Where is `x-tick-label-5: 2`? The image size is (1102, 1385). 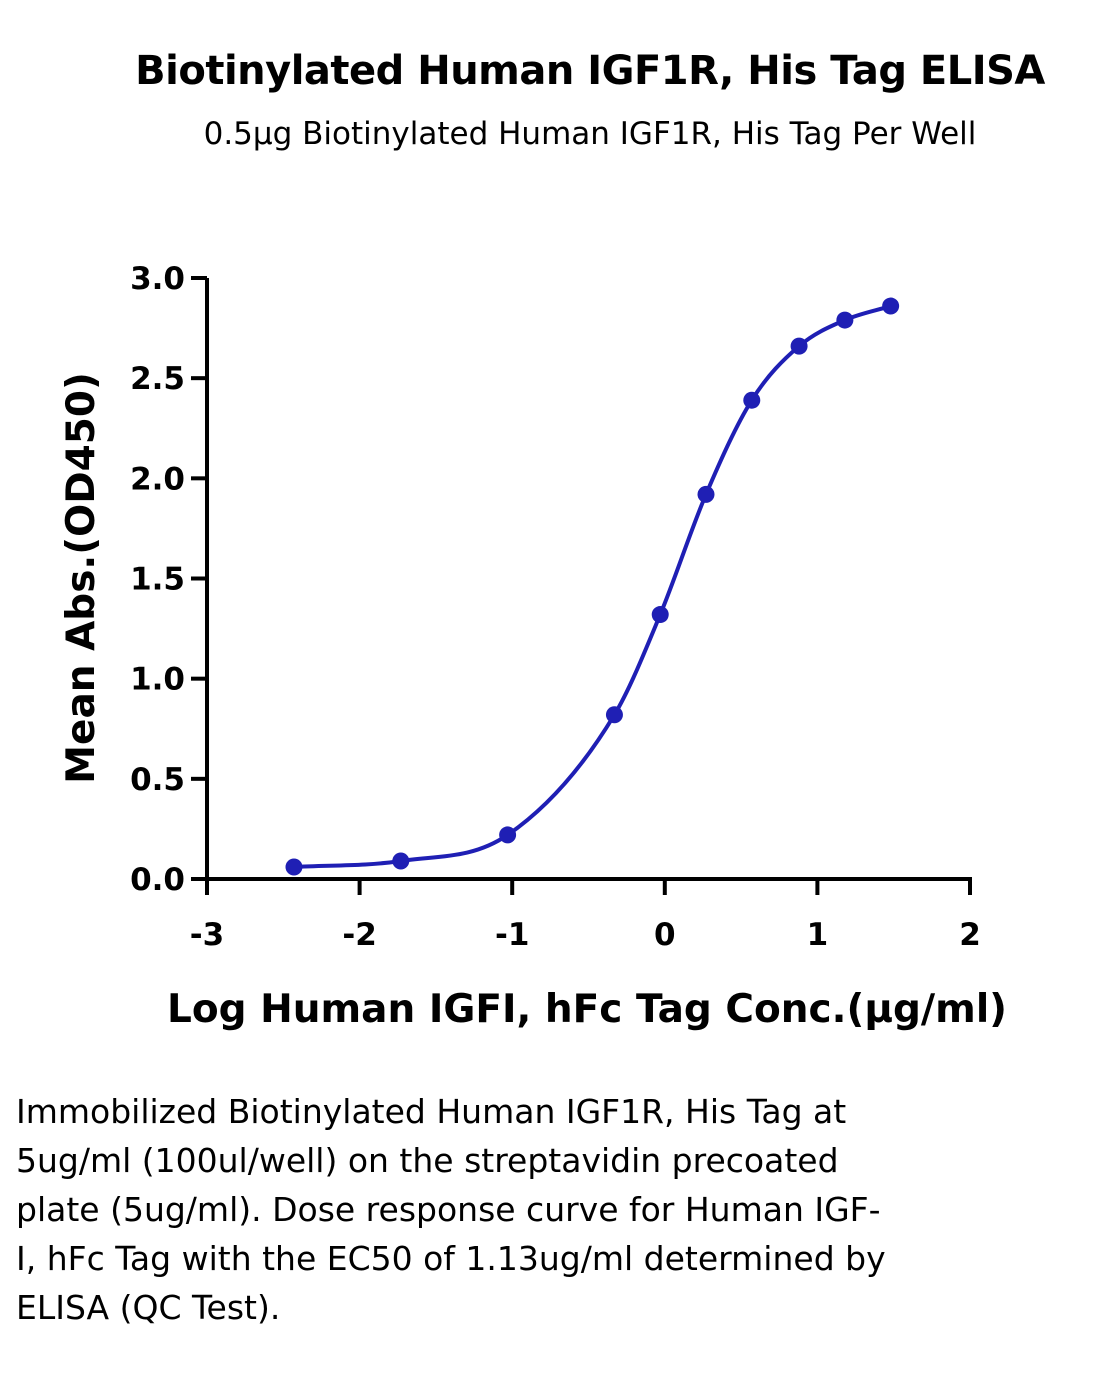 x-tick-label-5: 2 is located at coordinates (970, 935).